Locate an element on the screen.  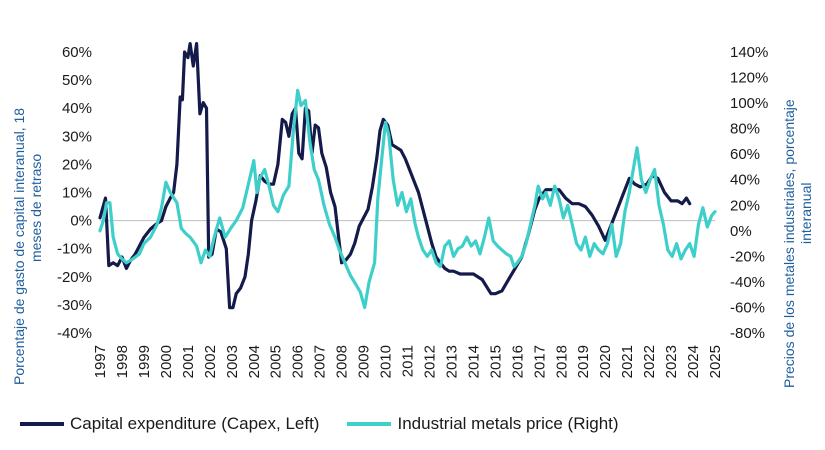
x-tick-label: 2011 is located at coordinates (408, 361).